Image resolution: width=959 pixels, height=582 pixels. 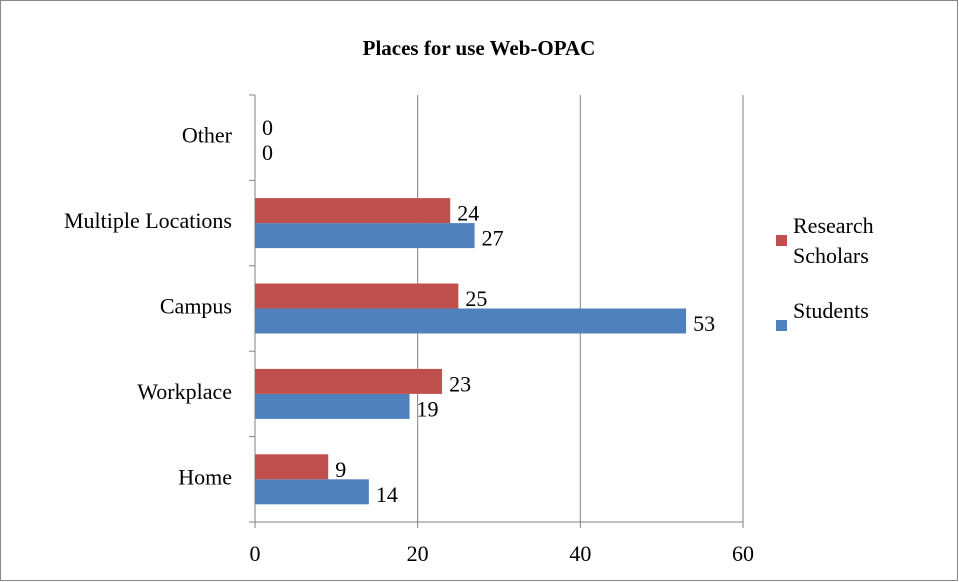 What do you see at coordinates (196, 306) in the screenshot?
I see `y-tick-label: Campus` at bounding box center [196, 306].